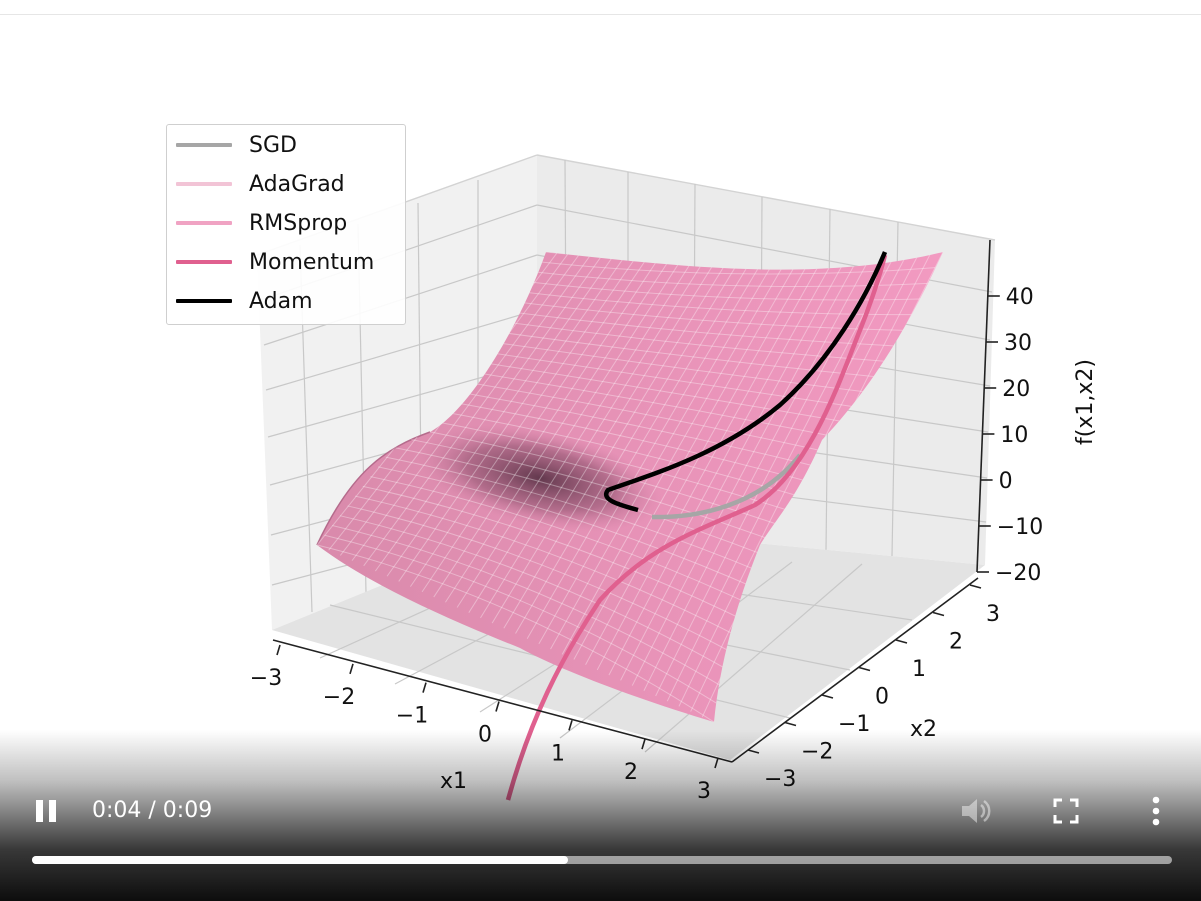 The height and width of the screenshot is (901, 1201). What do you see at coordinates (1020, 297) in the screenshot?
I see `z-tick-label: 40` at bounding box center [1020, 297].